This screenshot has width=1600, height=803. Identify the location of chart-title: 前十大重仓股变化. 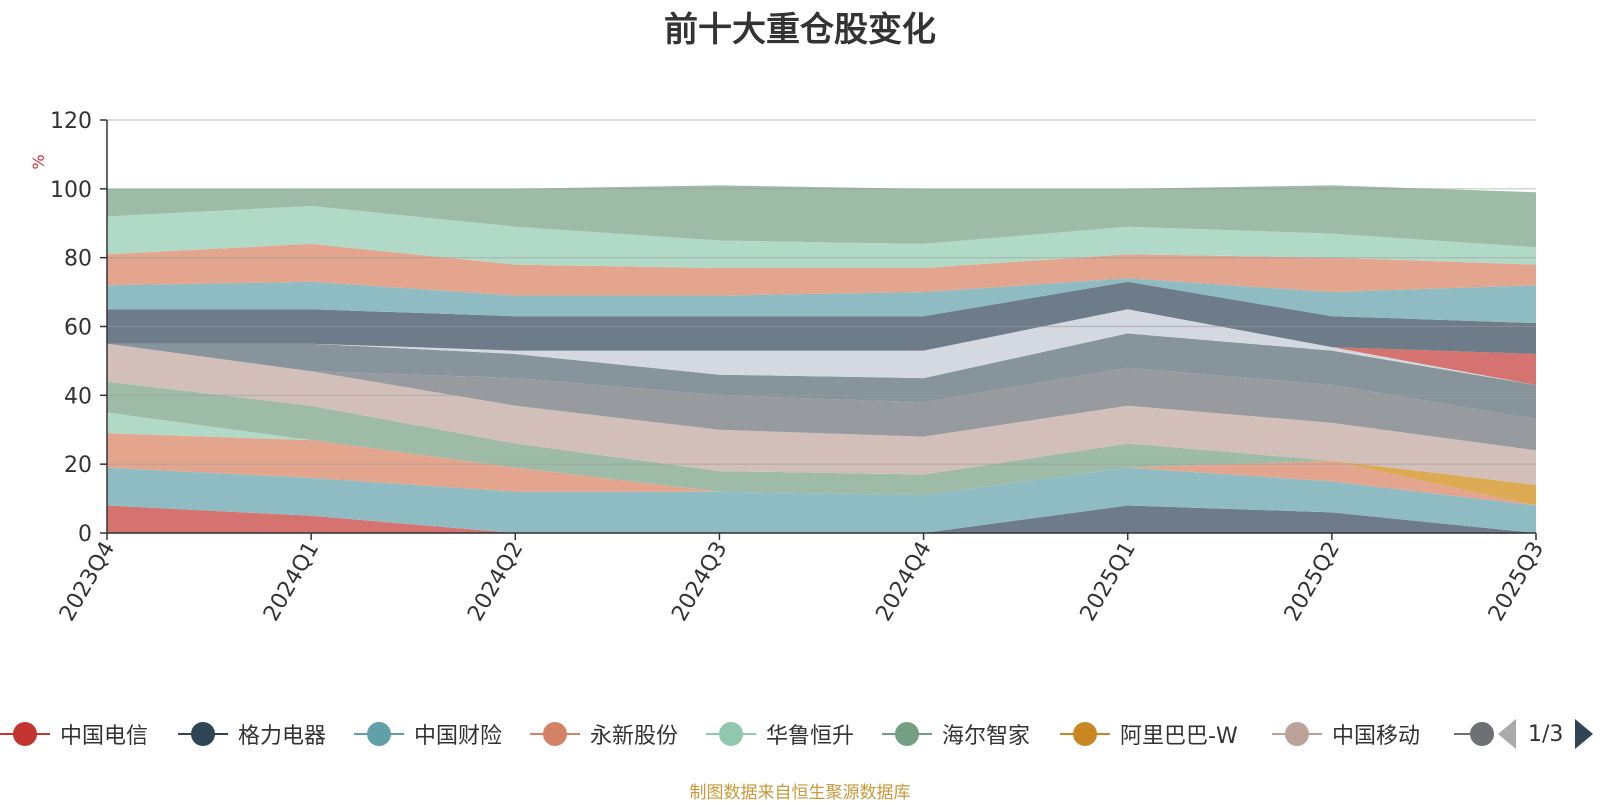
(800, 30).